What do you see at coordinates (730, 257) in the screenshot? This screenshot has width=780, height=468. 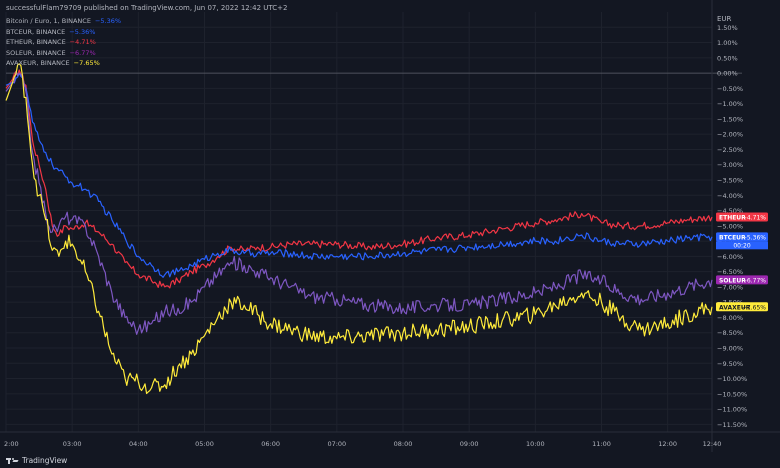 I see `y-tick-label: −6.00%` at bounding box center [730, 257].